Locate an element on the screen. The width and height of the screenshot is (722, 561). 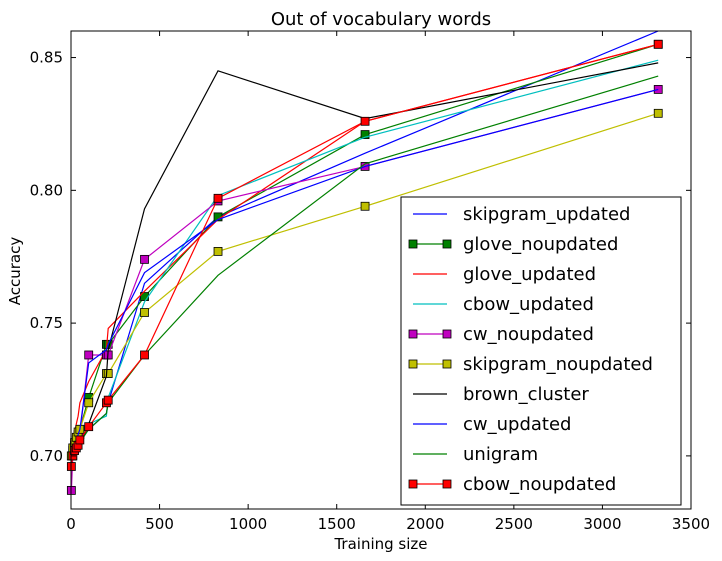
data-point-glove_noupdated is located at coordinates (365, 134).